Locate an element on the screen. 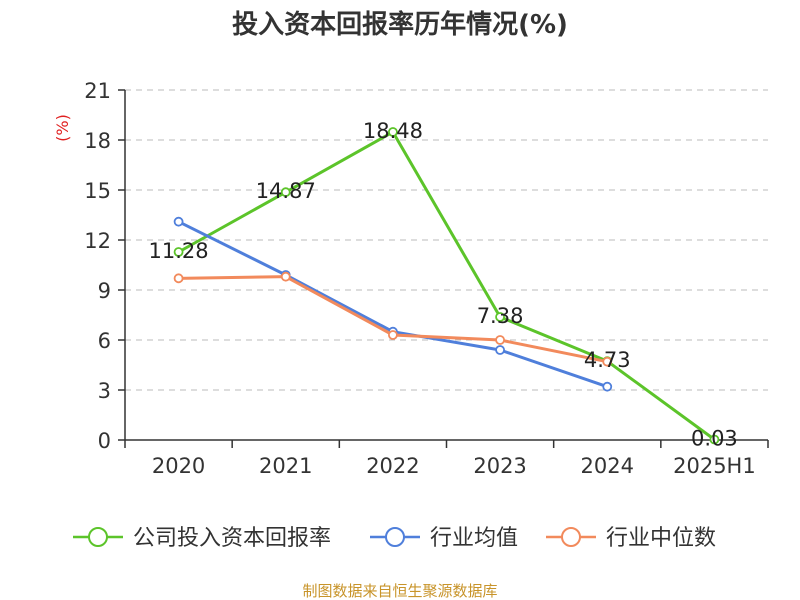 This screenshot has width=800, height=600. x-tick-label: 2022 is located at coordinates (392, 466).